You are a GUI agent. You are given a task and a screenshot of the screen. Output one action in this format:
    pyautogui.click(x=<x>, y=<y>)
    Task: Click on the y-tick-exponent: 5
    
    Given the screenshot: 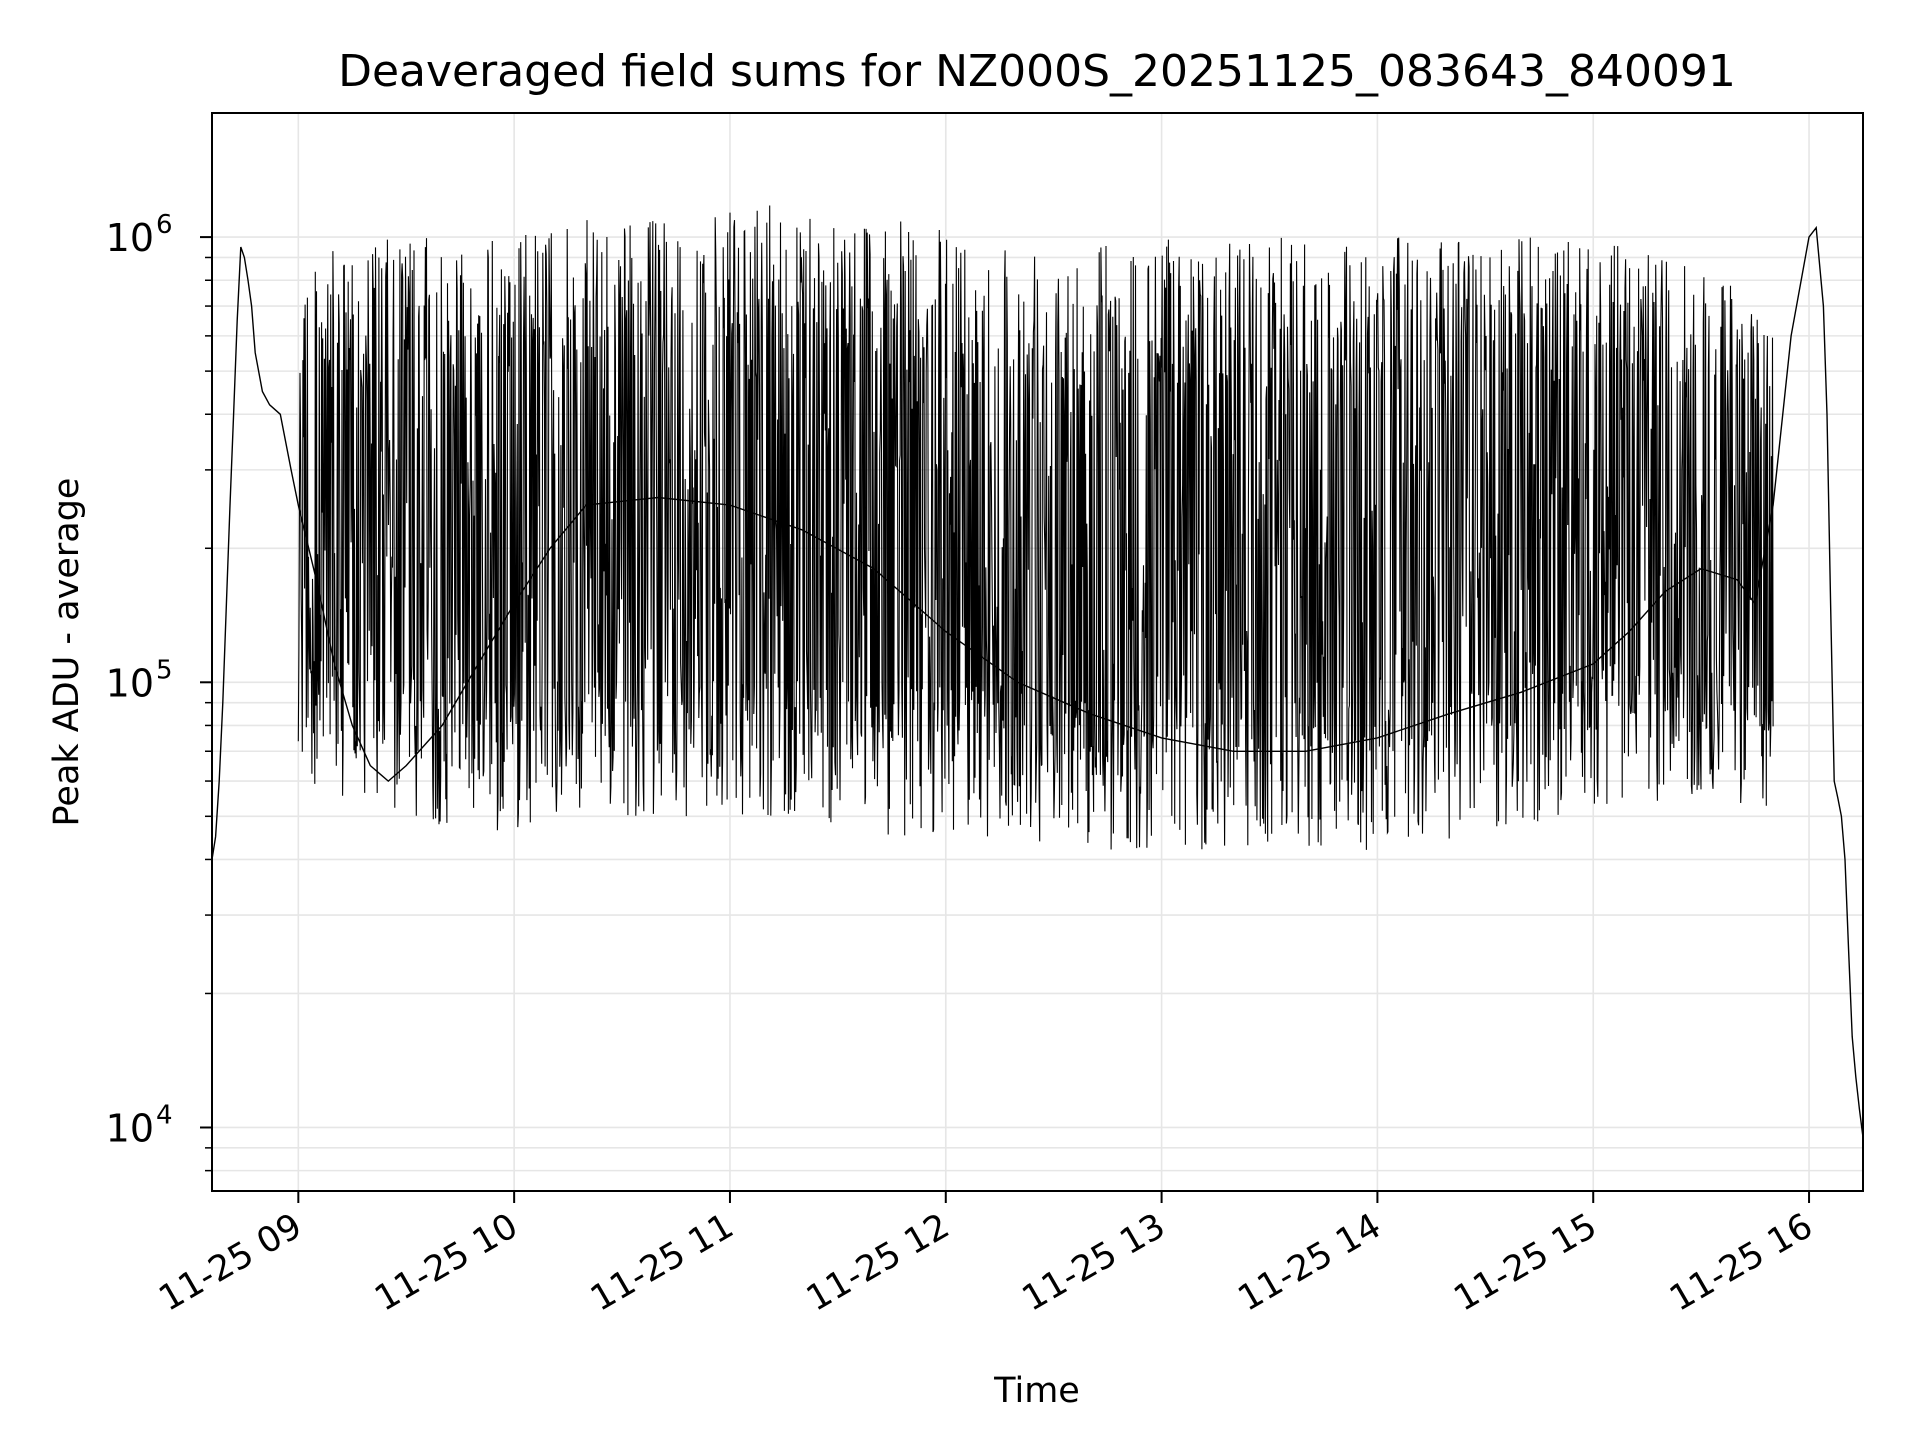 What is the action you would take?
    pyautogui.click(x=164, y=670)
    